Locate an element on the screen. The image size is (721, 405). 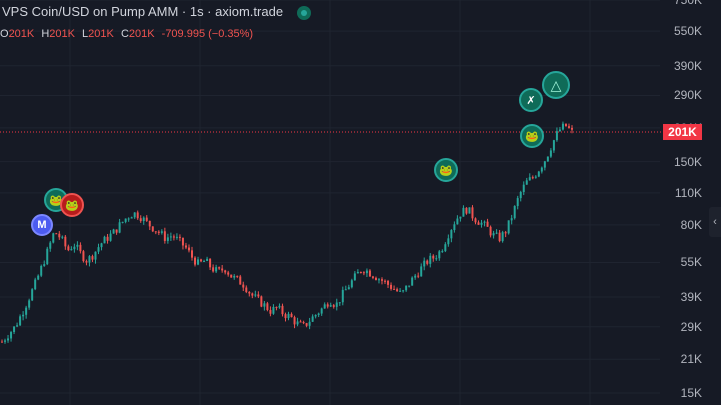
y-tick-label: 15K is located at coordinates (691, 393).